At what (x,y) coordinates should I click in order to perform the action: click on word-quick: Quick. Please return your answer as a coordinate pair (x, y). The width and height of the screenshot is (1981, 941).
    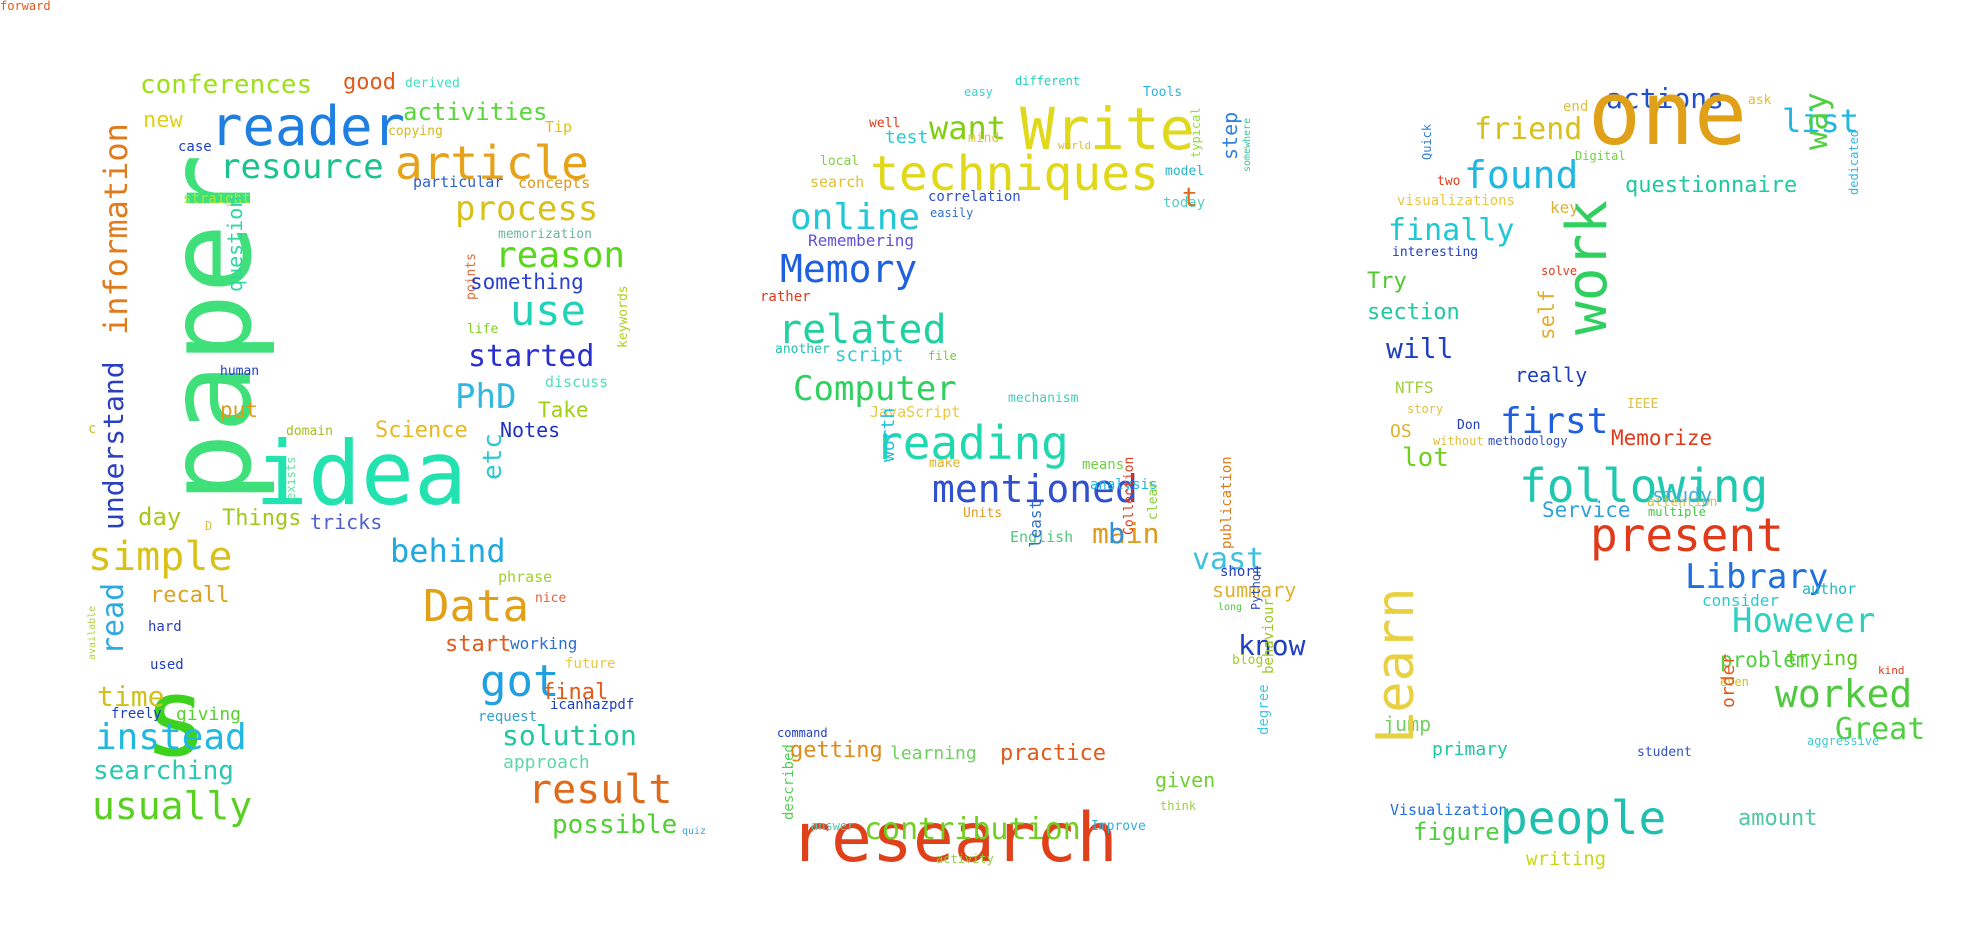
    Looking at the image, I should click on (1427, 141).